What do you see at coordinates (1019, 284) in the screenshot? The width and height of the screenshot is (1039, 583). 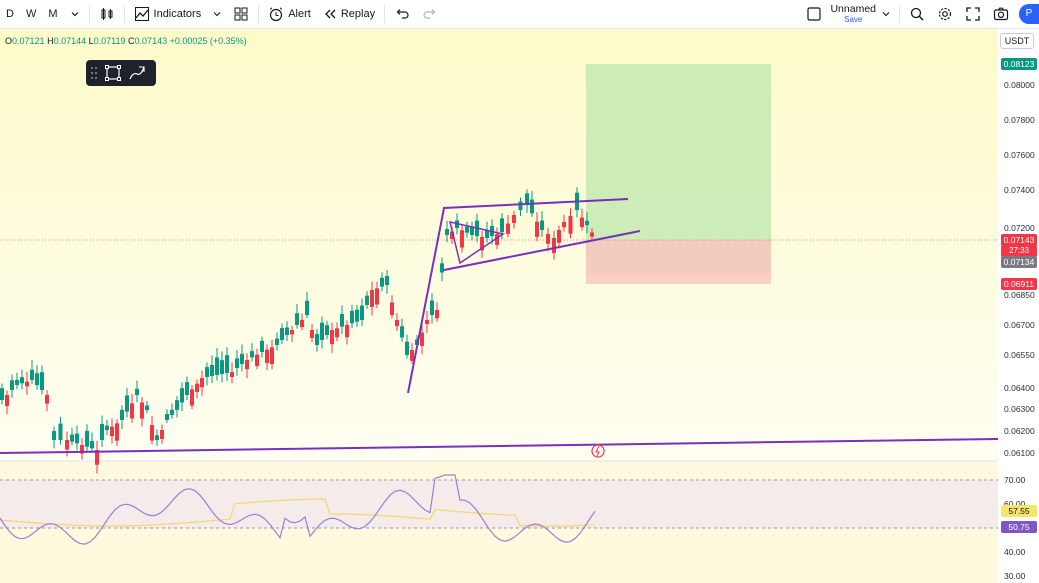 I see `stop-price-label: 0.06911` at bounding box center [1019, 284].